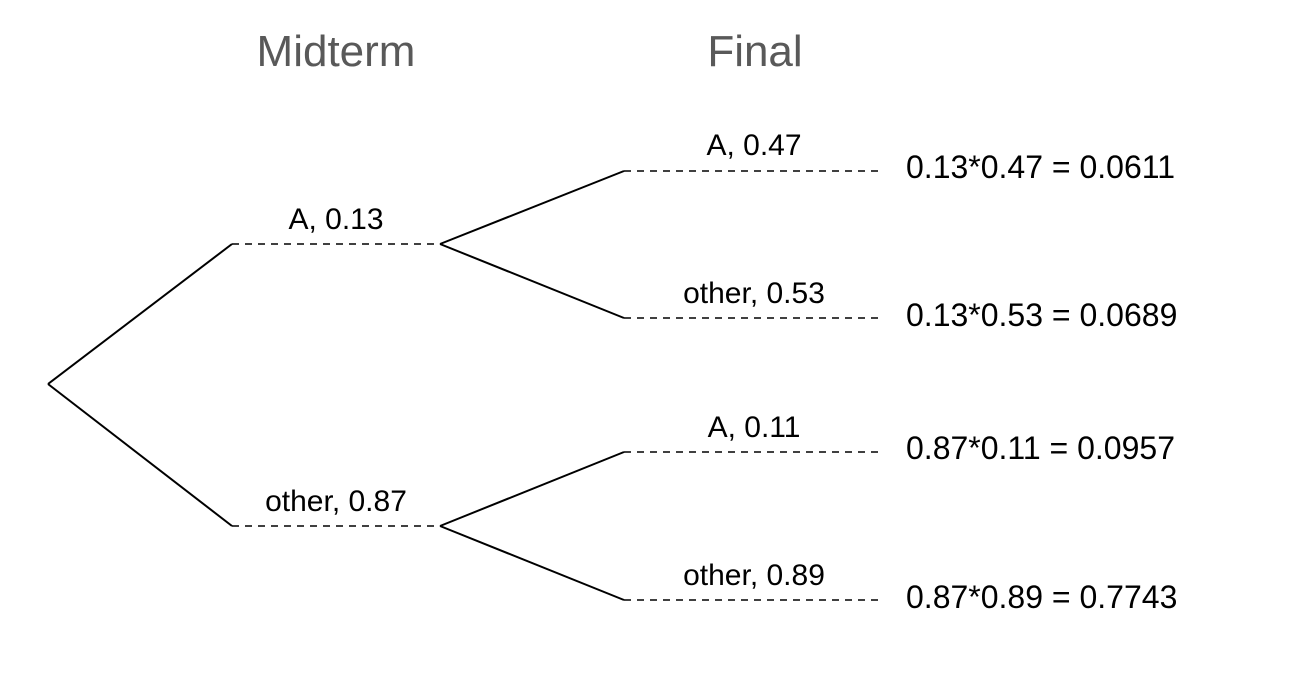 This screenshot has height=678, width=1300. What do you see at coordinates (1041, 597) in the screenshot?
I see `outcome-other-other-product: 0.87*0.89 = 0.7743` at bounding box center [1041, 597].